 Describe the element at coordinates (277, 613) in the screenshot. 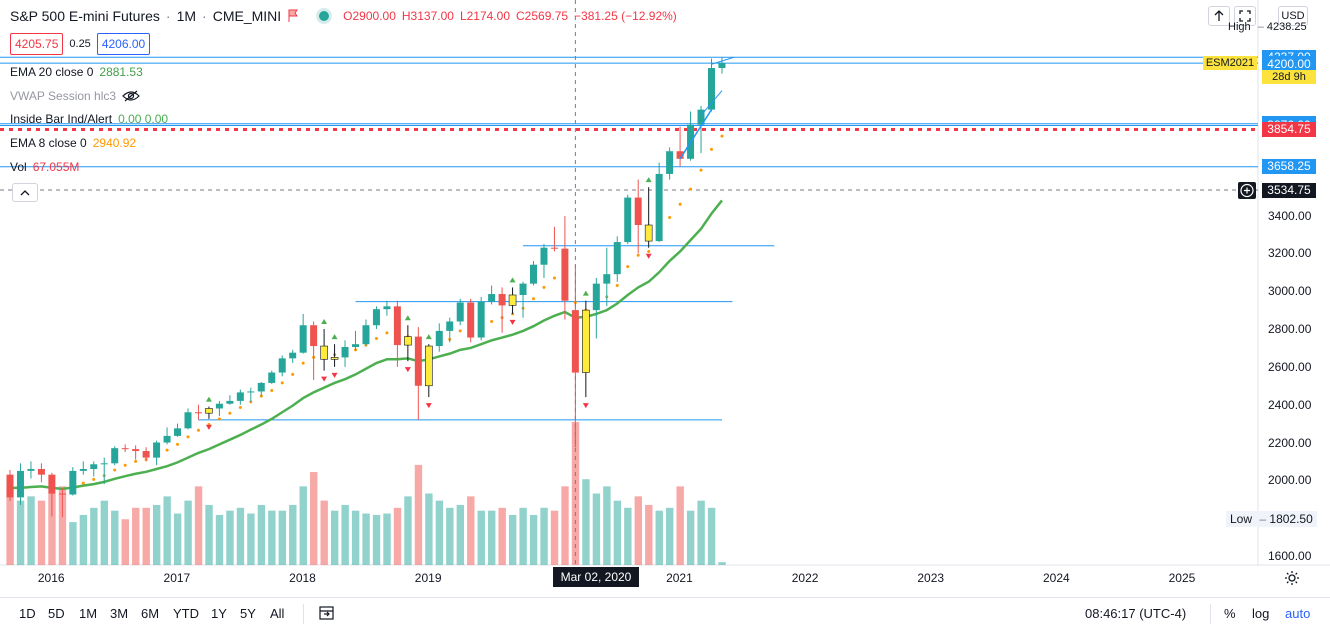

I see `timeframe-button: All` at that location.